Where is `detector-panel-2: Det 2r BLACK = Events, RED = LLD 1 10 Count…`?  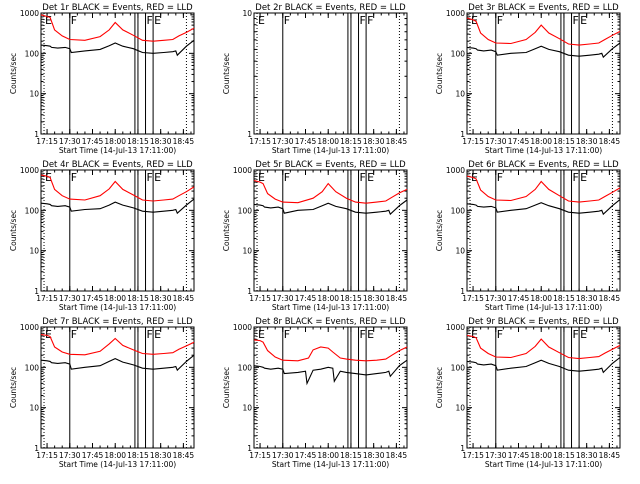
detector-panel-2: Det 2r BLACK = Events, RED = LLD 1 10 Count… is located at coordinates (315, 79).